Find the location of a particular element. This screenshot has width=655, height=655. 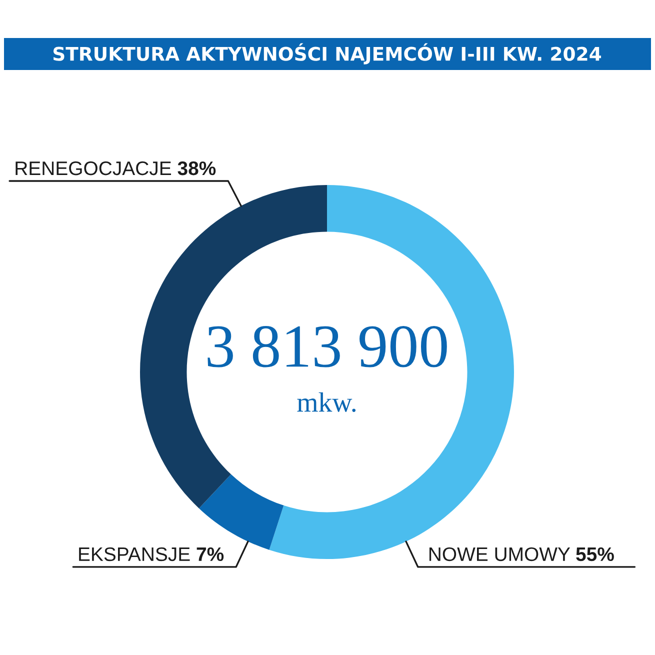

slice-label: NOWE UMOWY is located at coordinates (499, 554).